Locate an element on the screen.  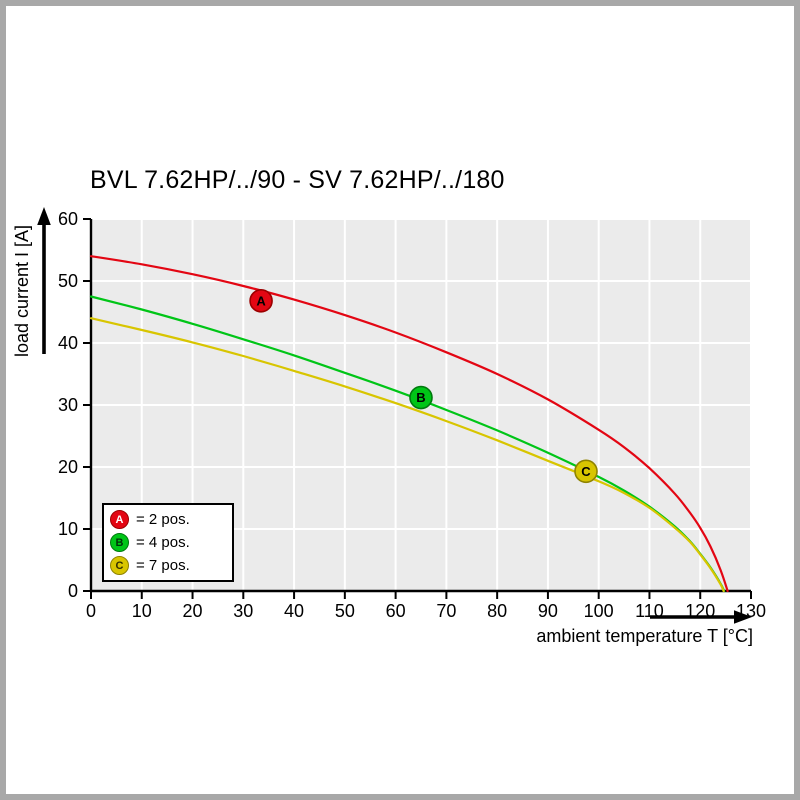
legend-item-4pos: B = 4 pos. is located at coordinates (168, 542).